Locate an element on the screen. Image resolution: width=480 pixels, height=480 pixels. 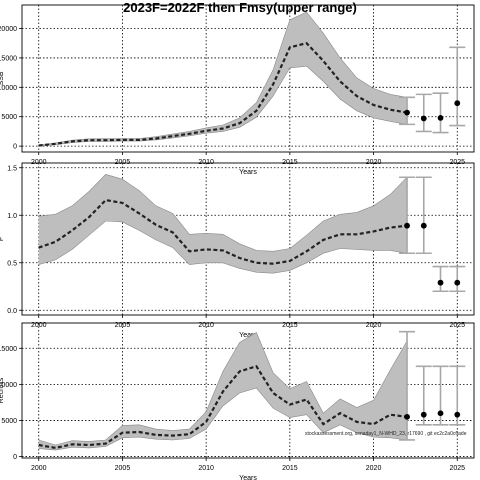
panel-1-ytick-label-1: 5000 is located at coordinates (9, 117).